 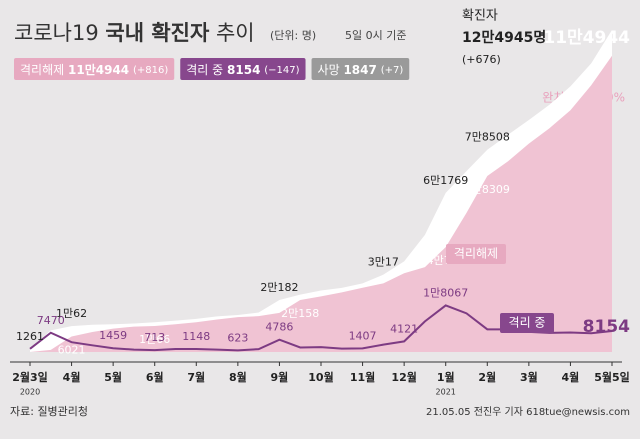 What do you see at coordinates (30, 377) in the screenshot?
I see `x-tick-label: 2월3일` at bounding box center [30, 377].